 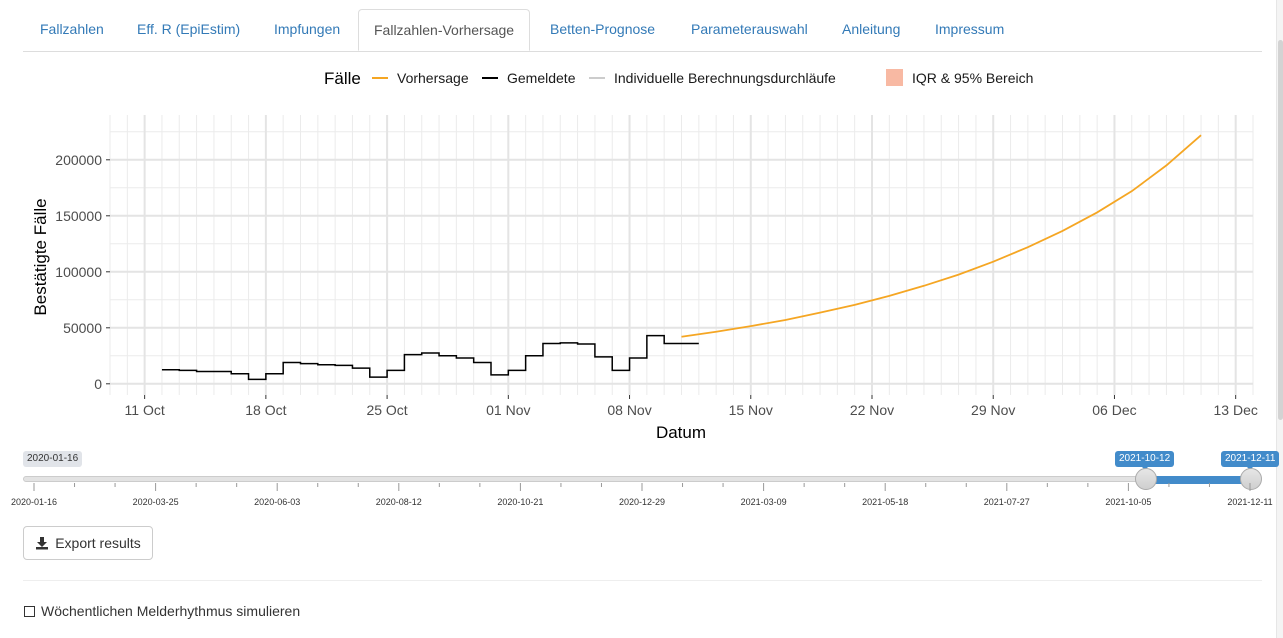 I want to click on download-icon, so click(x=42, y=543).